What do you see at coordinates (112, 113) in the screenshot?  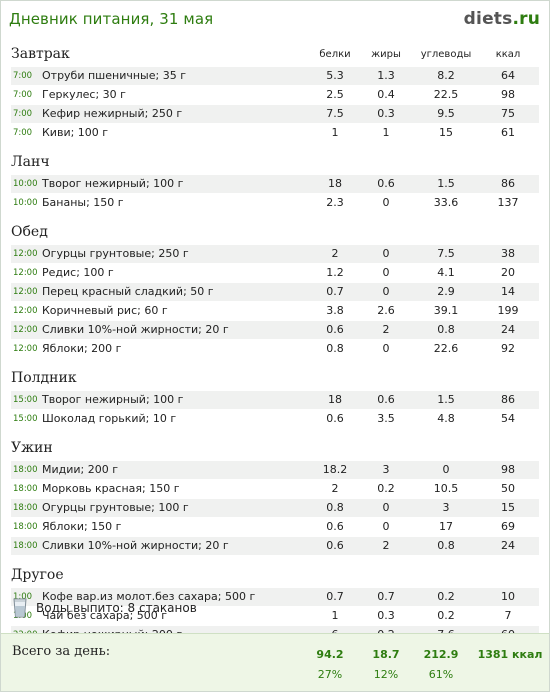 I see `food-name: Кефир нежирный; 250 г` at bounding box center [112, 113].